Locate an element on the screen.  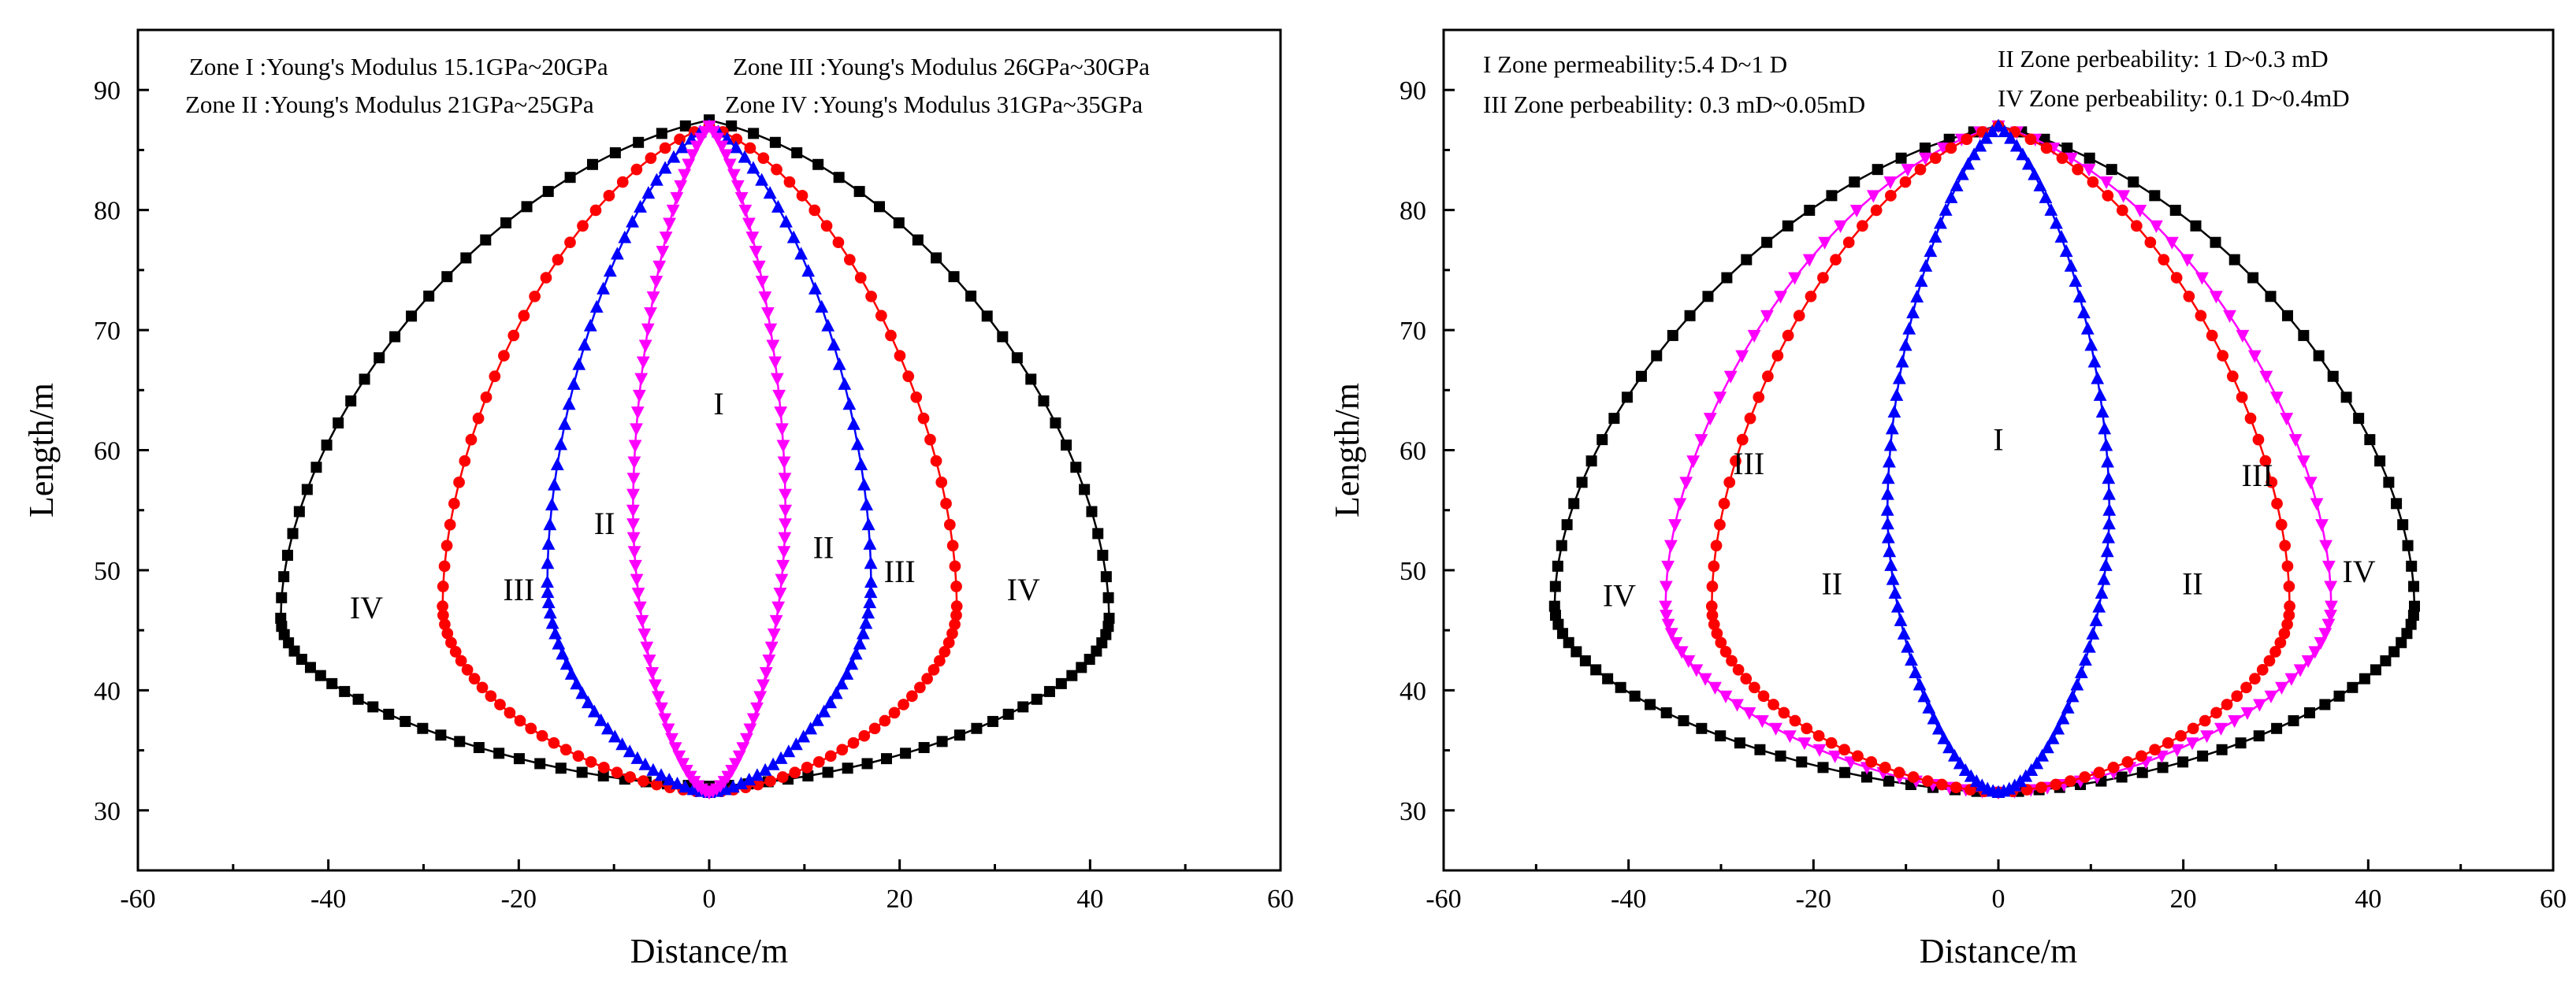
legend-line: IV Zone perbeability: 0.1 D~0.4mD is located at coordinates (2174, 98).